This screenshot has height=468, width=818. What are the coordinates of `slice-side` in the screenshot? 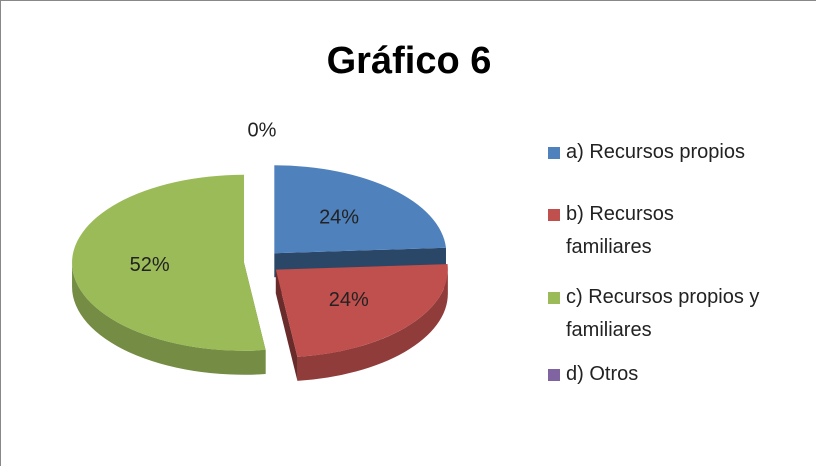 It's located at (286, 325).